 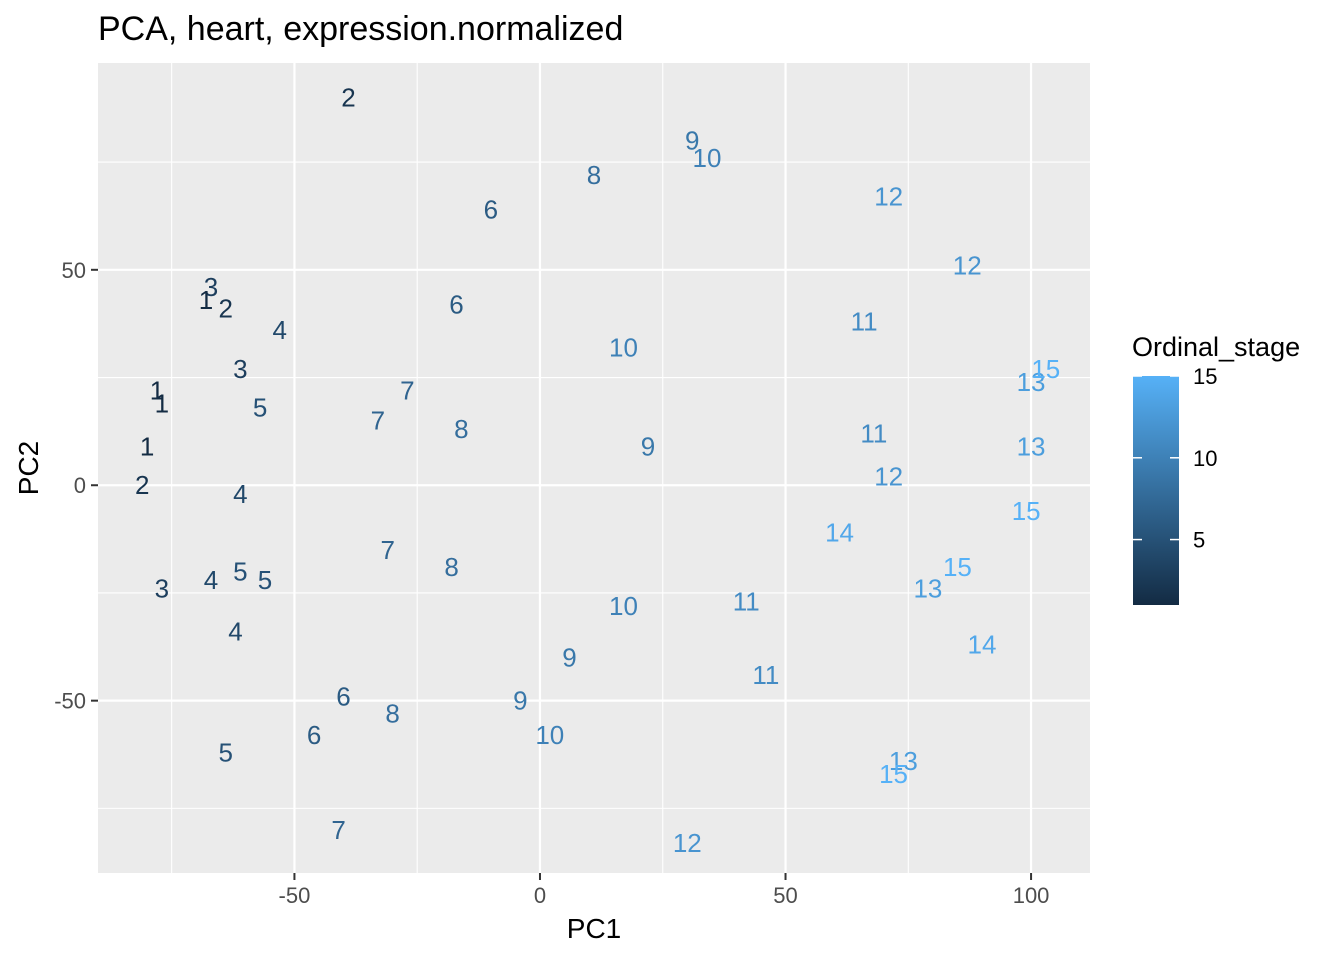 What do you see at coordinates (1205, 458) in the screenshot?
I see `legend-label: 10` at bounding box center [1205, 458].